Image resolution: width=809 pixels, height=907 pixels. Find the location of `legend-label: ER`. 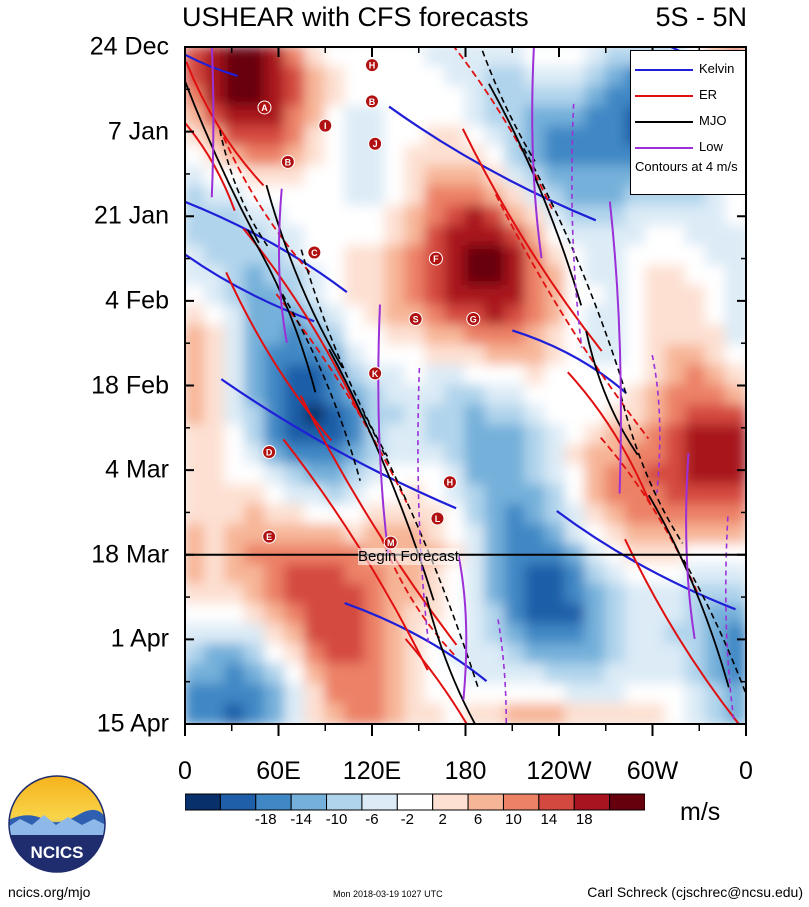

legend-label: ER is located at coordinates (708, 94).